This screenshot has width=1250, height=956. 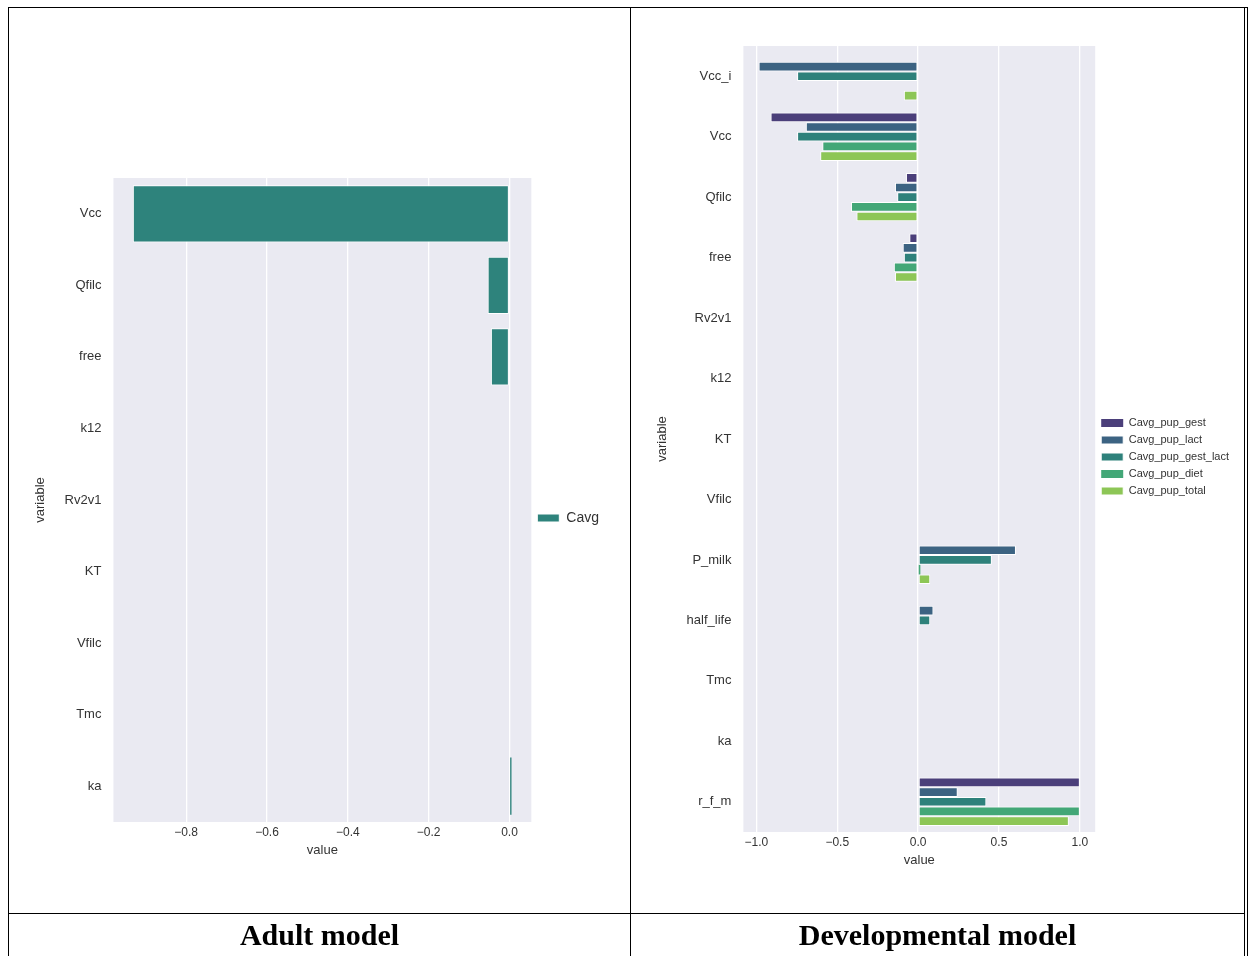 What do you see at coordinates (1165, 473) in the screenshot?
I see `legend-label: Cavg_pup_diet` at bounding box center [1165, 473].